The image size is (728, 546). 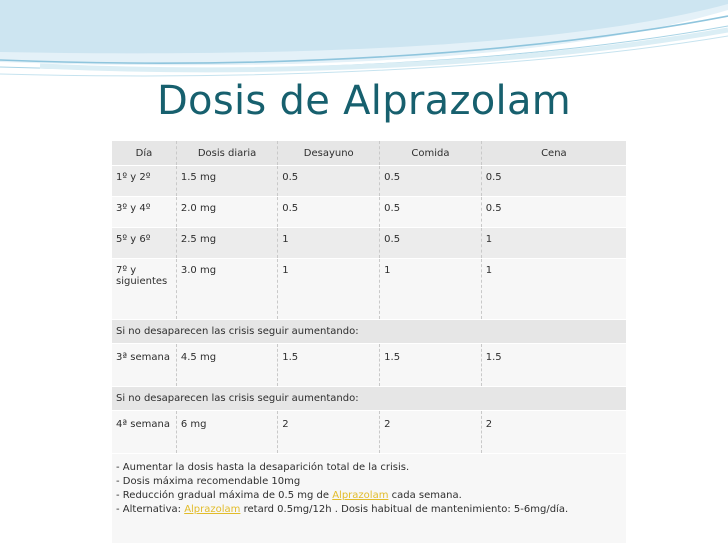 What do you see at coordinates (224, 495) in the screenshot?
I see `footer-text: - Reducción gradual máxima de 0.5 mg de` at bounding box center [224, 495].